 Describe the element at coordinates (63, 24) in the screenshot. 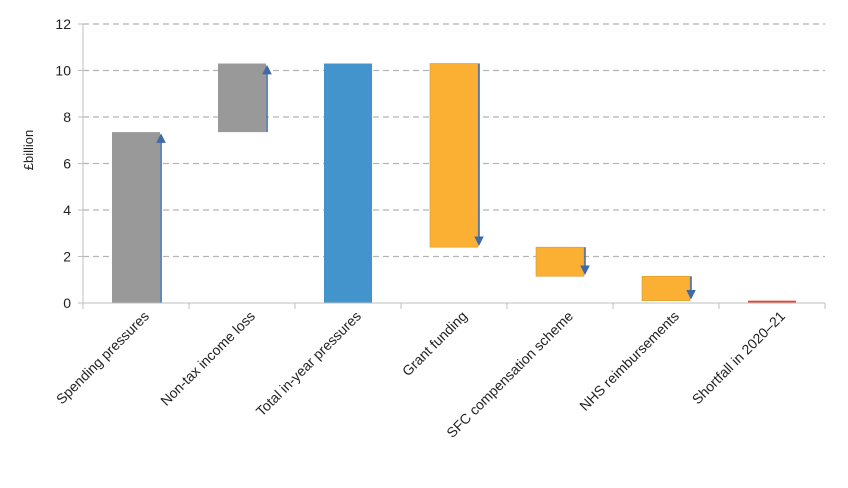

I see `y-tick-label: 12` at that location.